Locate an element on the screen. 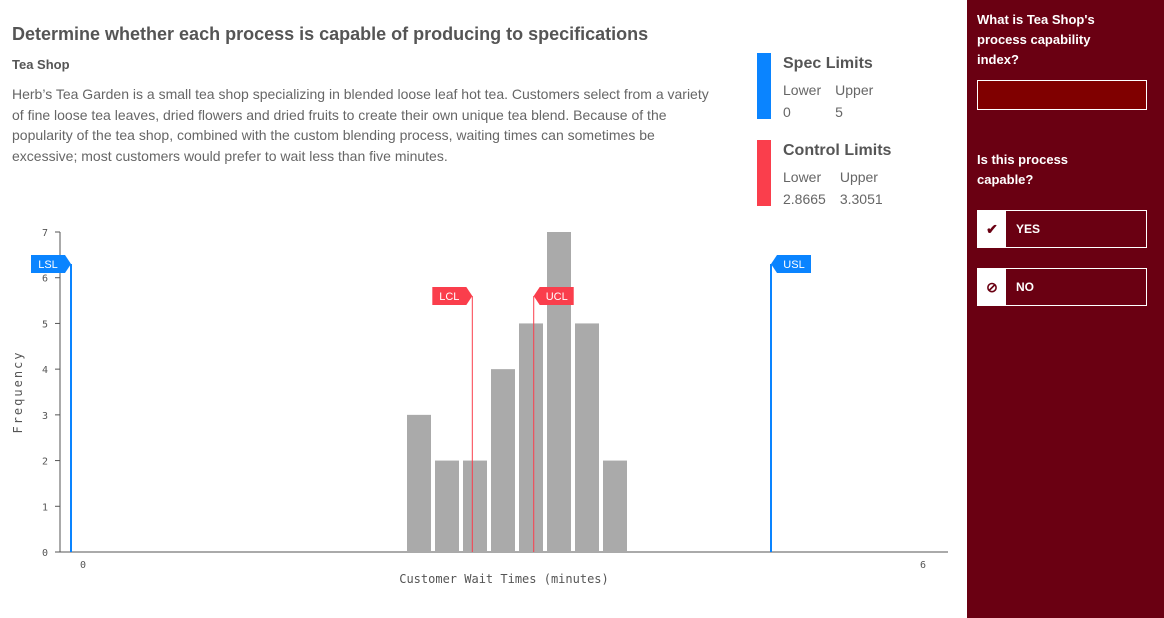 This screenshot has width=1164, height=618. spec-upper-value: 5 is located at coordinates (839, 112).